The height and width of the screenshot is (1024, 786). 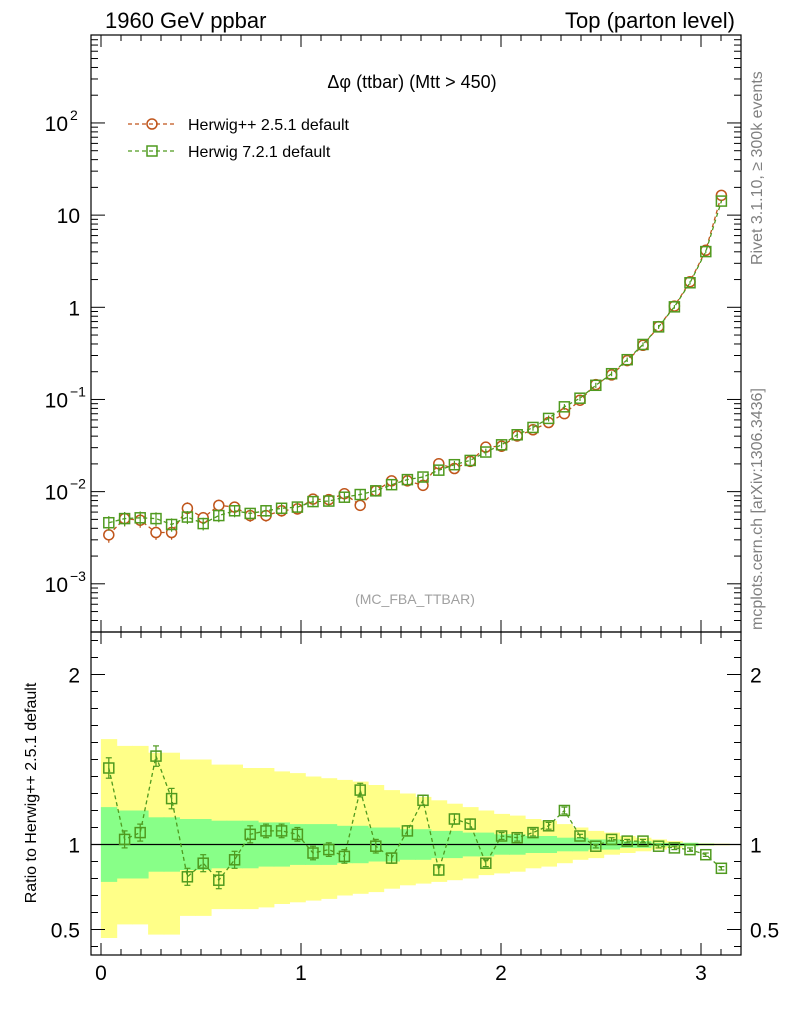 What do you see at coordinates (78, 391) in the screenshot?
I see `main-y-tick-exponent: −1` at bounding box center [78, 391].